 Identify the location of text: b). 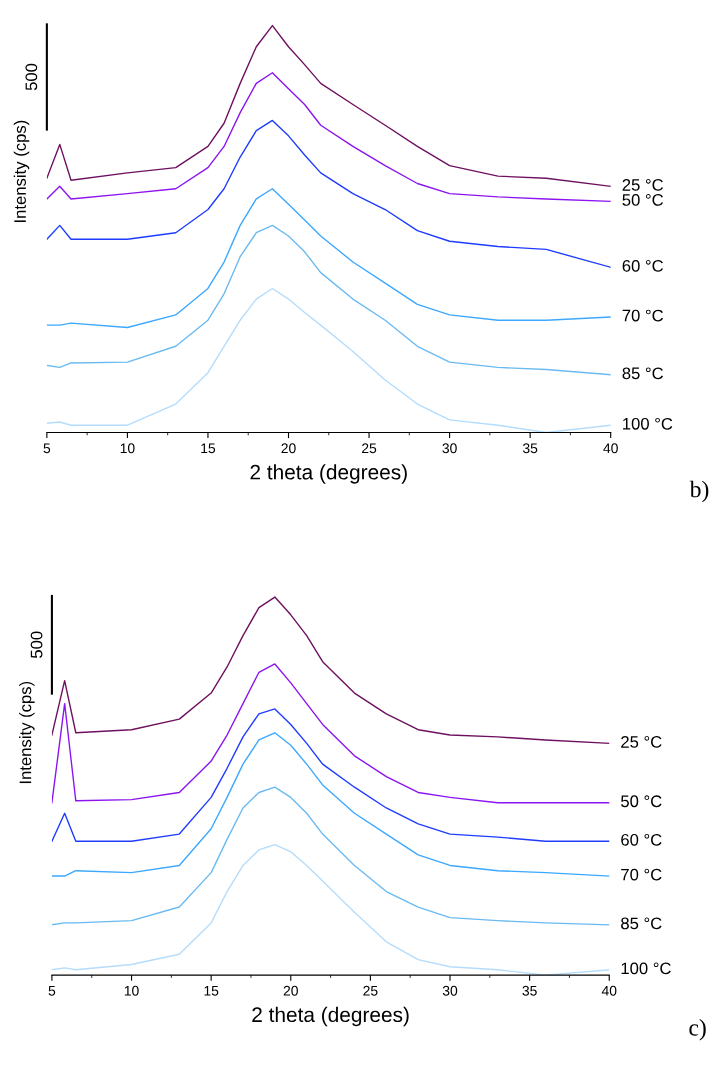
(699, 491).